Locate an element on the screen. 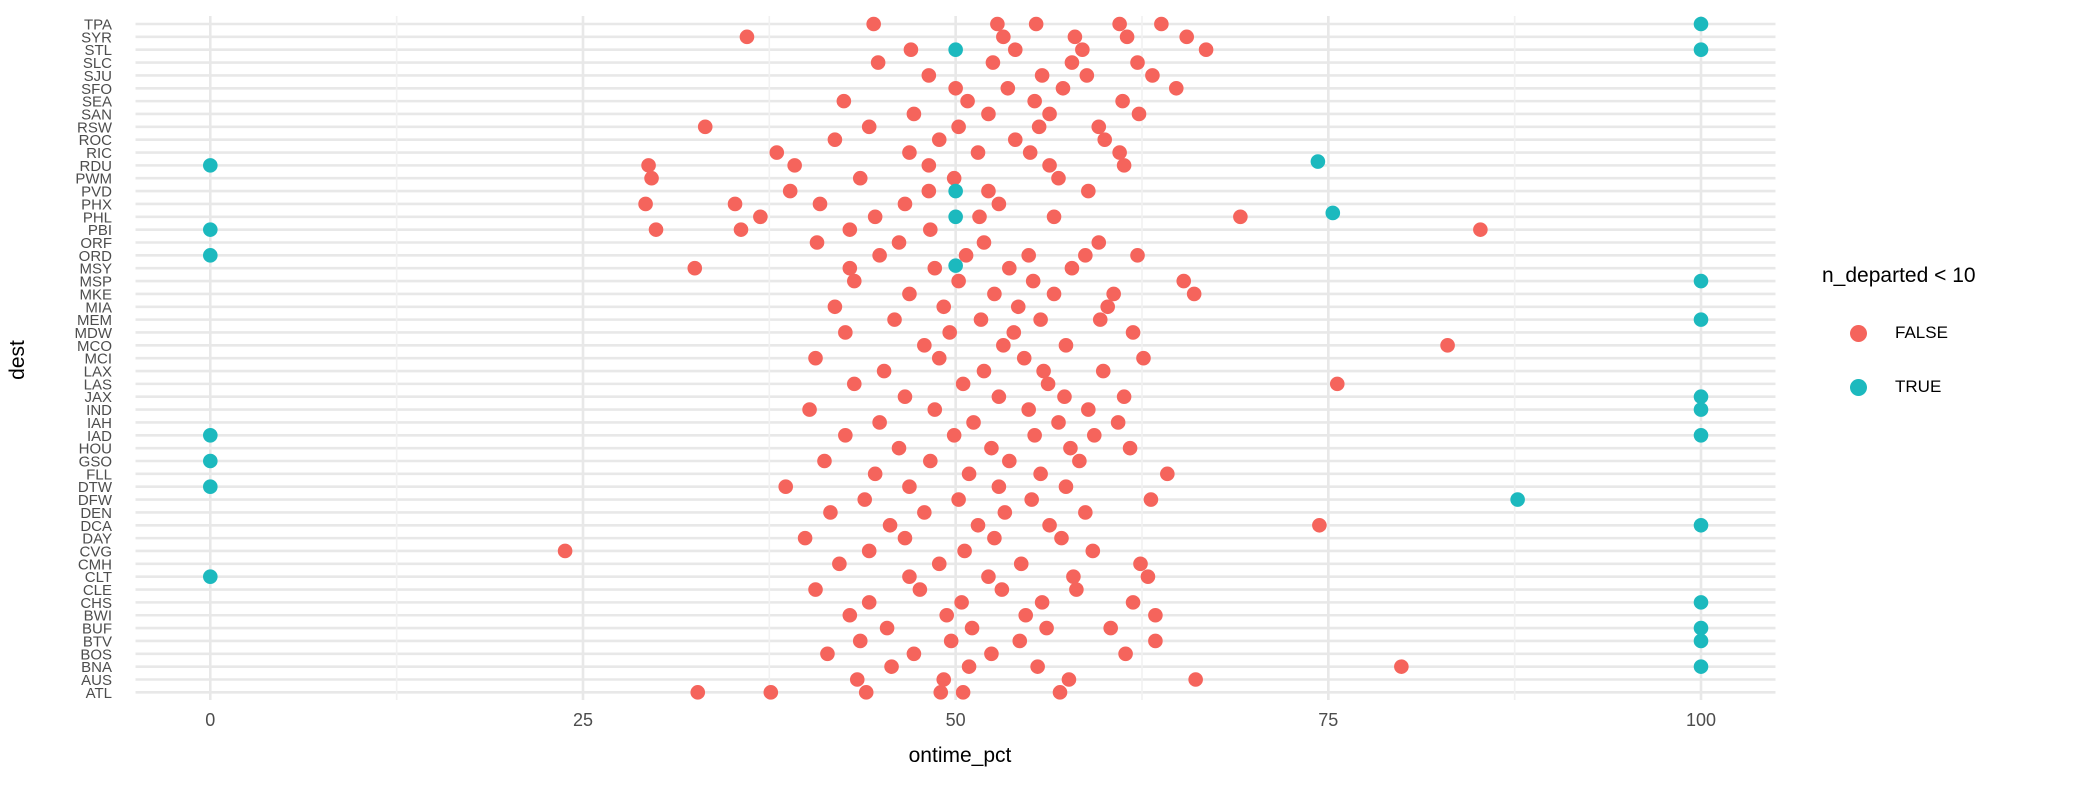 Image resolution: width=2100 pixels, height=795 pixels. y-tick-label: AUS is located at coordinates (96, 680).